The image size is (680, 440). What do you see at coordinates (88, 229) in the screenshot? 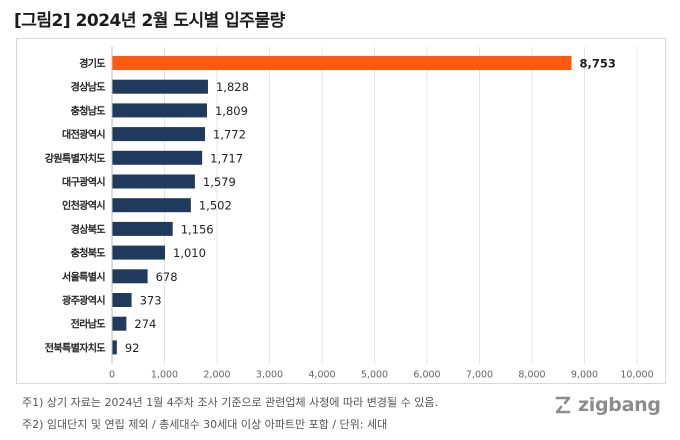
I see `category-label: 경상북도` at bounding box center [88, 229].